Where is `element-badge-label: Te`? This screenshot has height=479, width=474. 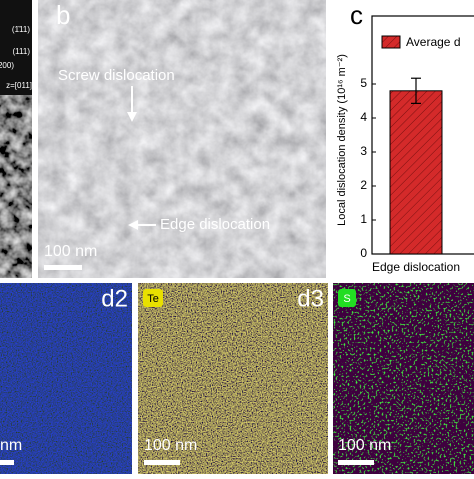 element-badge-label: Te is located at coordinates (153, 299).